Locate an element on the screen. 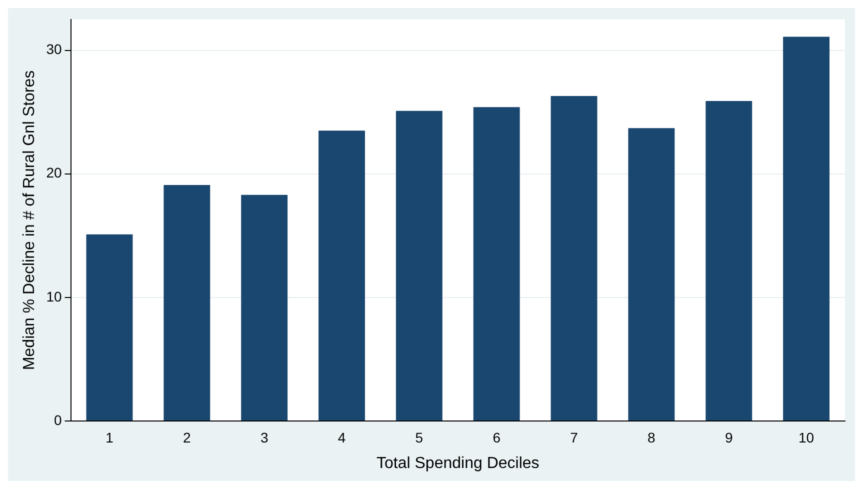 The height and width of the screenshot is (489, 863). x-tick-label: 5 is located at coordinates (419, 437).